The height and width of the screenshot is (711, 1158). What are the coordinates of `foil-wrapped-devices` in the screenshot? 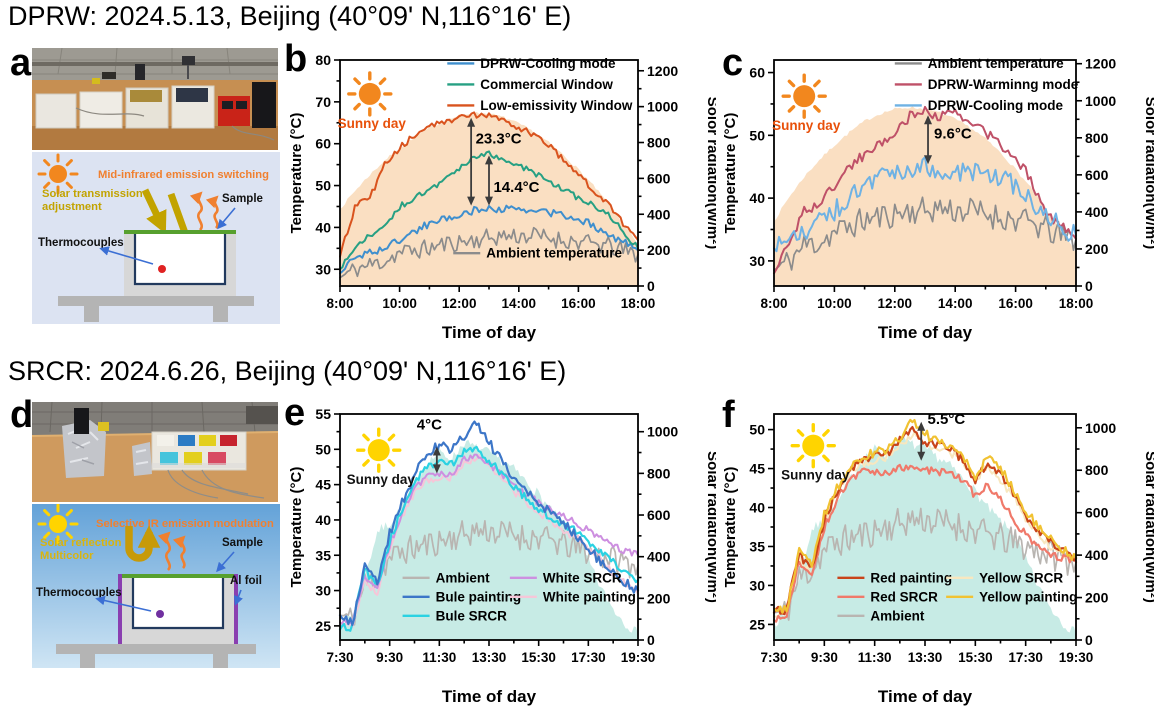 It's located at (107, 443).